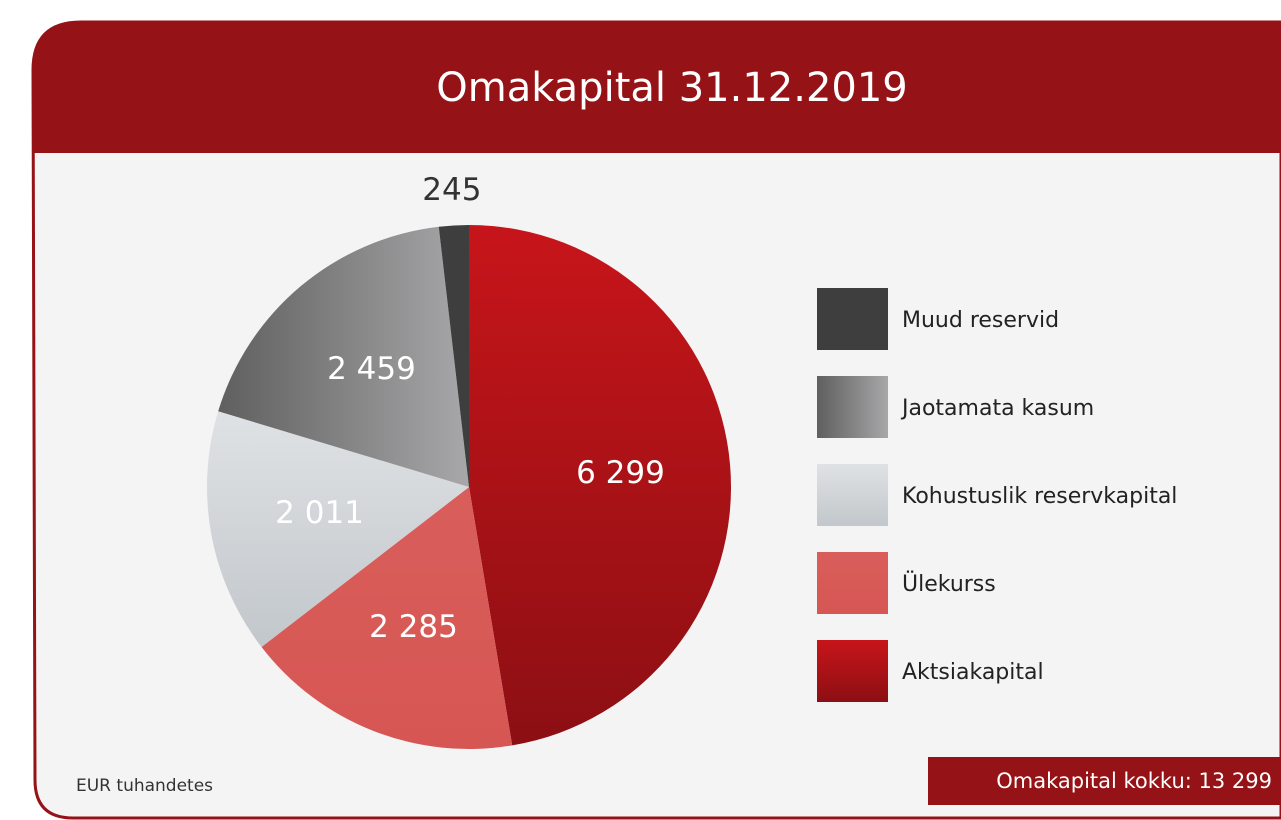  I want to click on data-label: 2 011, so click(319, 513).